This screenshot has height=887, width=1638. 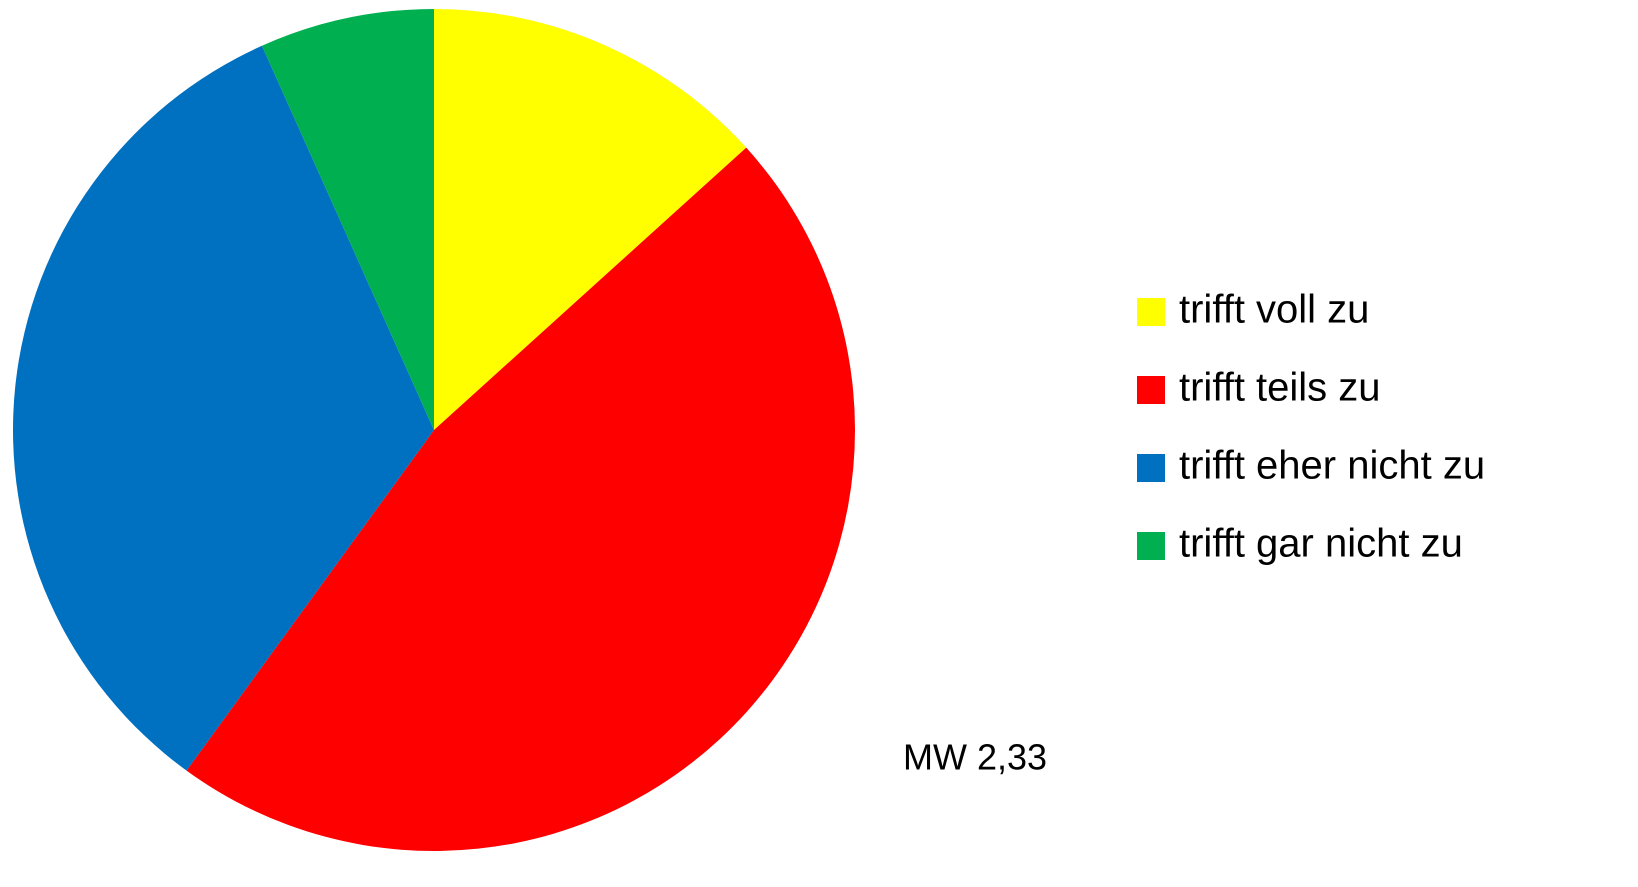 I want to click on legend-label: trifft eher nicht zu, so click(x=1332, y=466).